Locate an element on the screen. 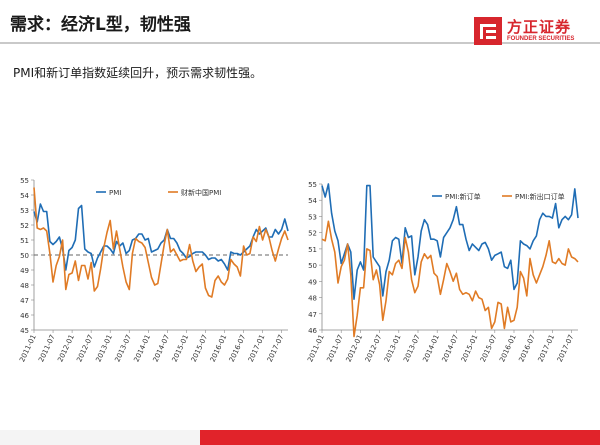 This screenshot has height=445, width=600. legend-label: PMI is located at coordinates (115, 193).